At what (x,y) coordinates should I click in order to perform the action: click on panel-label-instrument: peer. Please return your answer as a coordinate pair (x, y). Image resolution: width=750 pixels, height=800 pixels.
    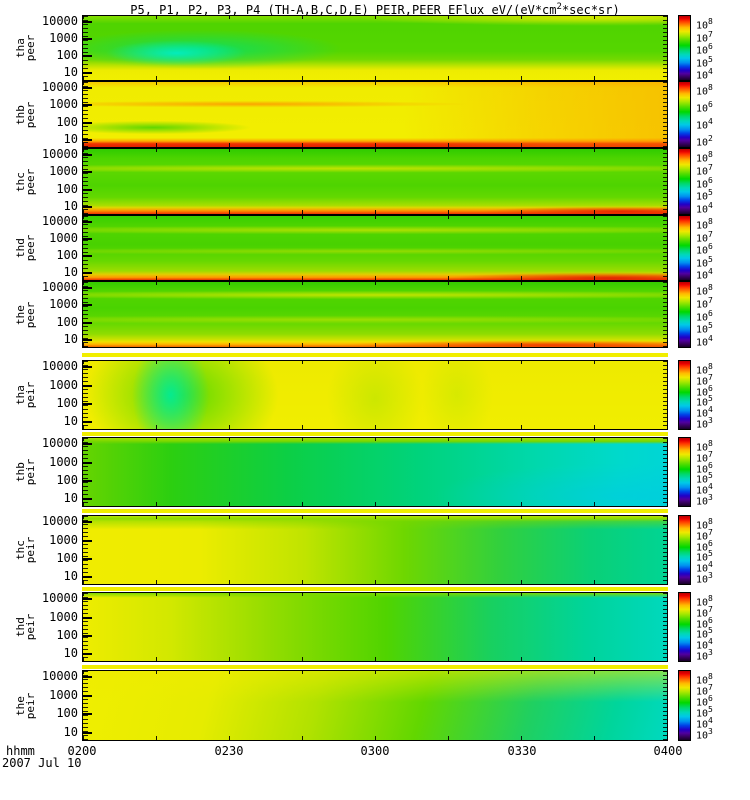
    Looking at the image, I should click on (30, 182).